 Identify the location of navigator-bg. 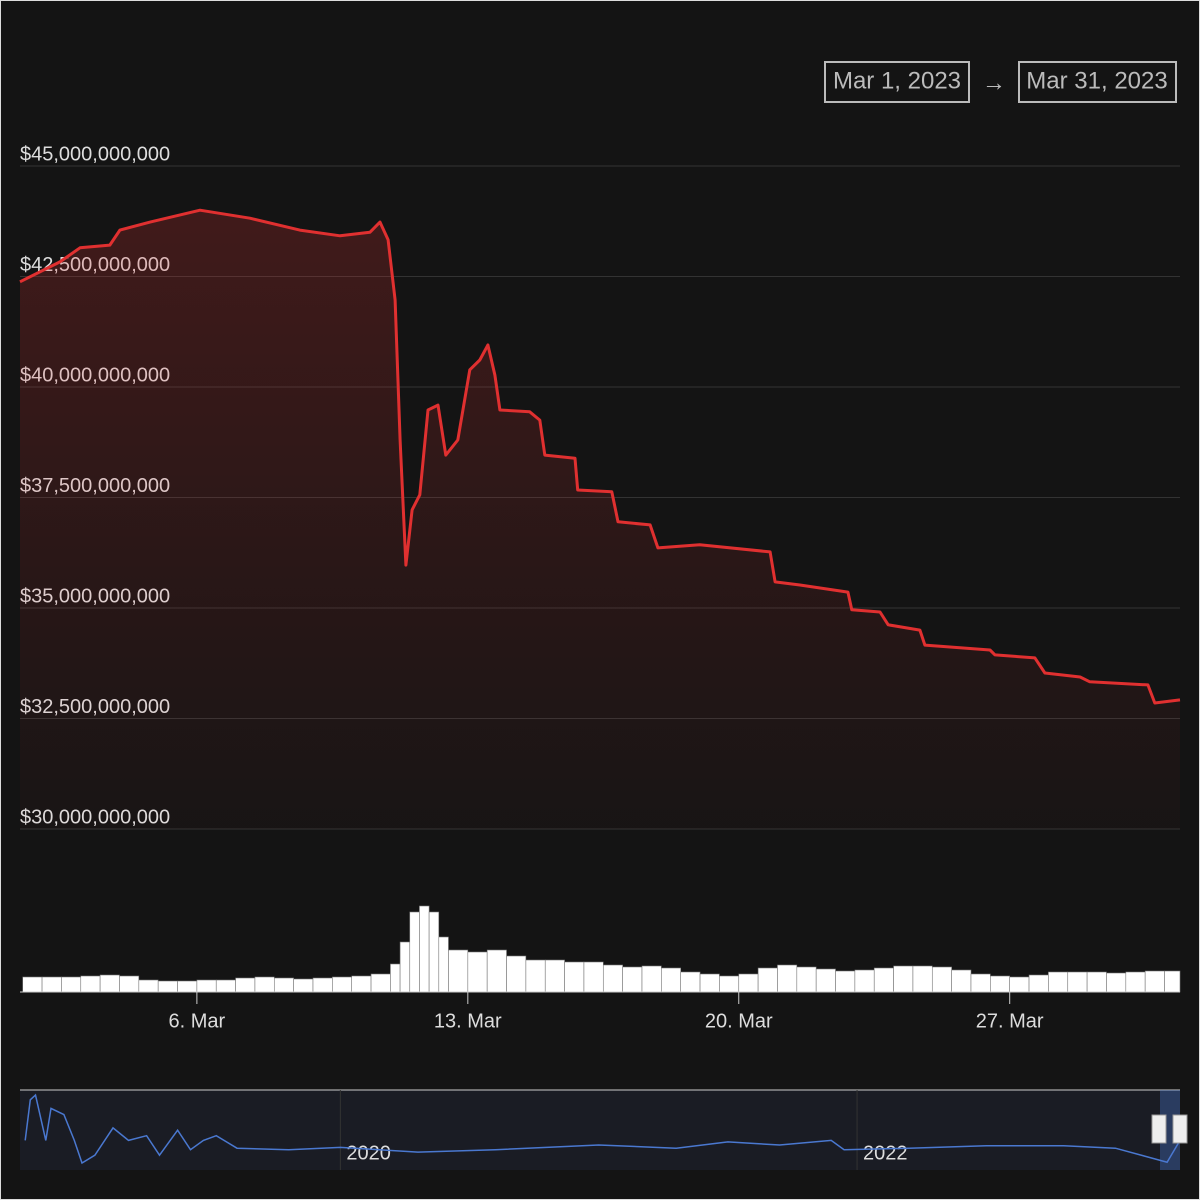
(600, 1130).